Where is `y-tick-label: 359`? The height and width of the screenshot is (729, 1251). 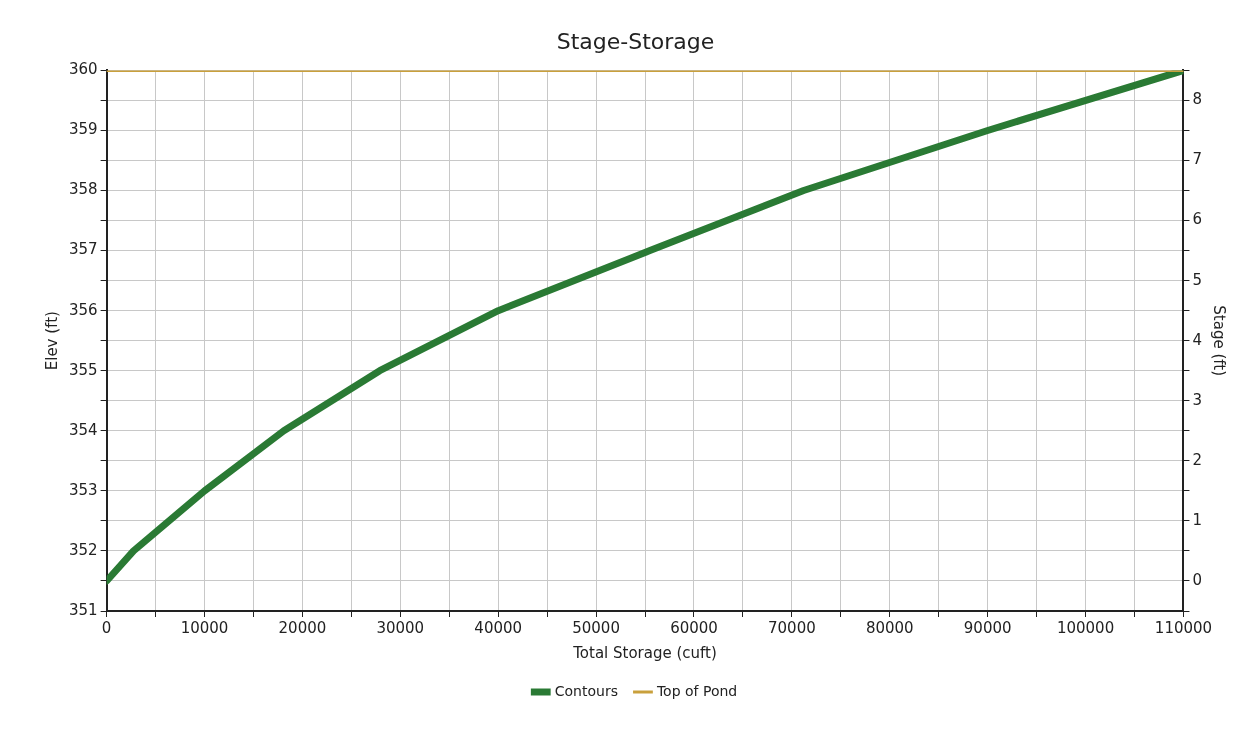
y-tick-label: 359 is located at coordinates (83, 129).